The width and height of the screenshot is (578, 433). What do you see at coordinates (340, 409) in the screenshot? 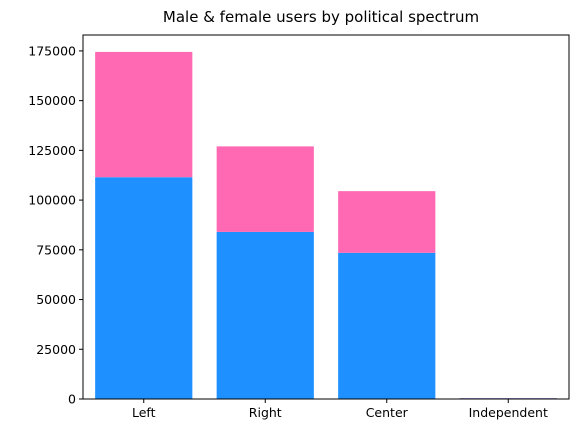
I see `x-axis-ticks: Left Right Center Independent` at bounding box center [340, 409].